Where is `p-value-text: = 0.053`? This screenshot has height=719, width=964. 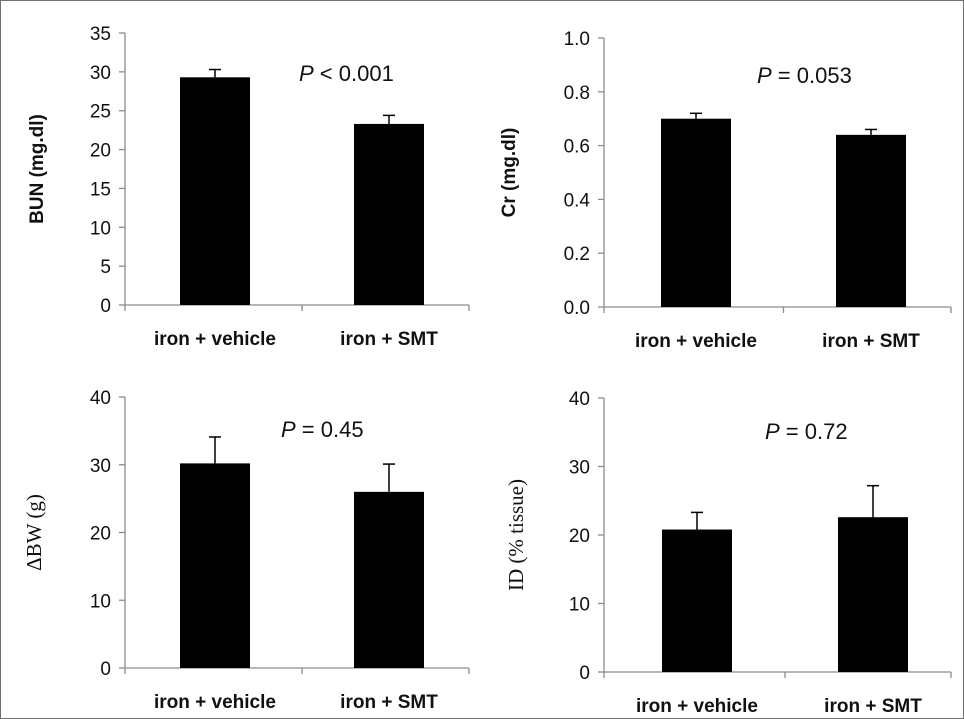 p-value-text: = 0.053 is located at coordinates (812, 75).